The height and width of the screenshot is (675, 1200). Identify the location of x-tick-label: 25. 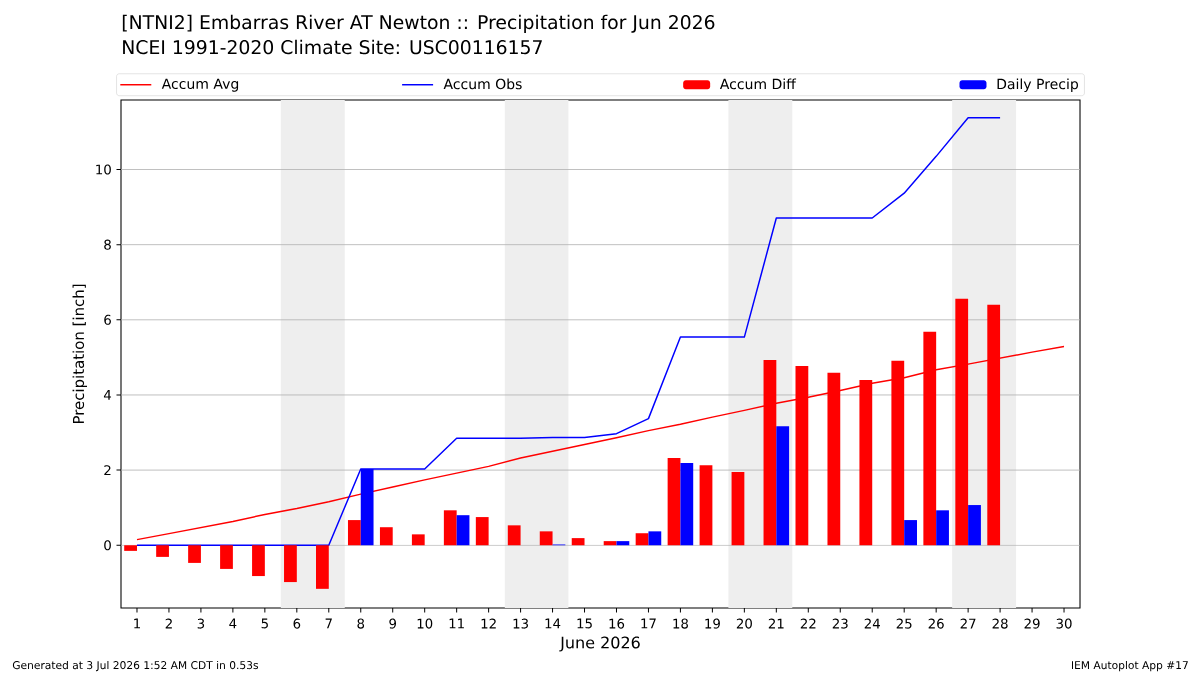
(904, 623).